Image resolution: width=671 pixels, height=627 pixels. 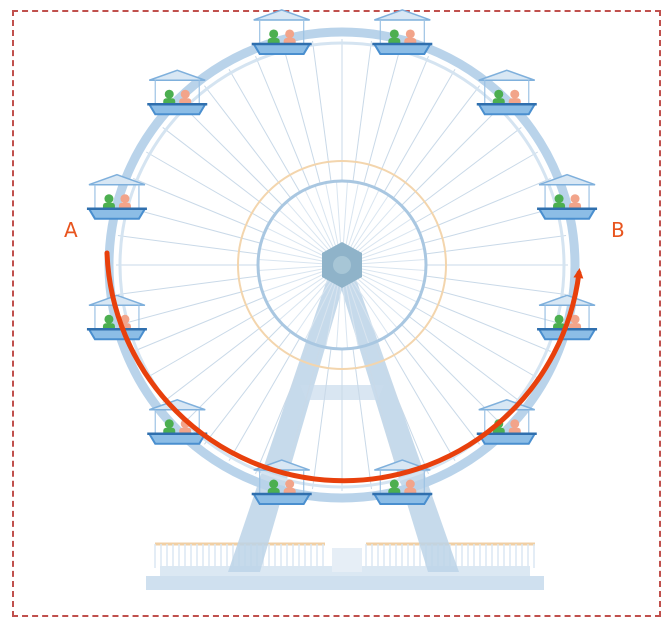 I want to click on point-a-label: A, so click(x=71, y=230).